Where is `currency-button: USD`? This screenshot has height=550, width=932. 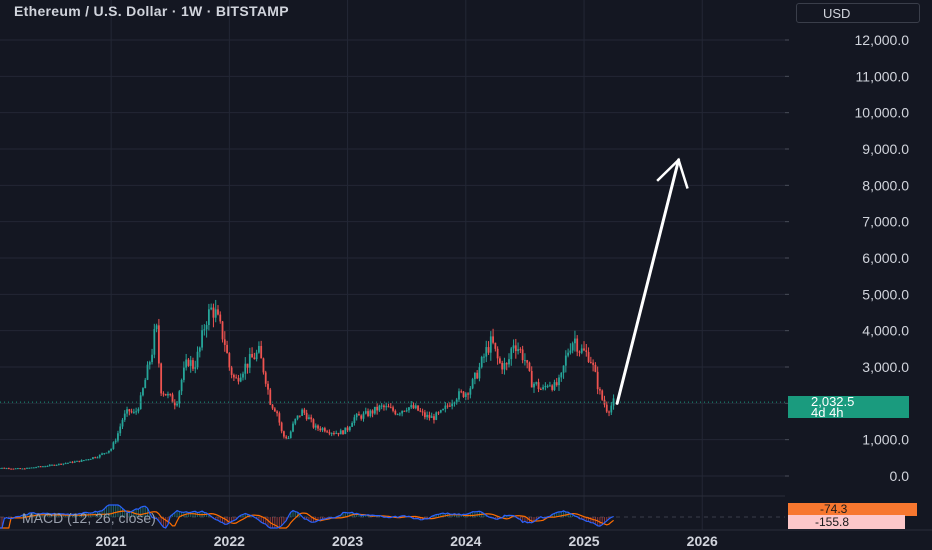
currency-button: USD is located at coordinates (858, 13).